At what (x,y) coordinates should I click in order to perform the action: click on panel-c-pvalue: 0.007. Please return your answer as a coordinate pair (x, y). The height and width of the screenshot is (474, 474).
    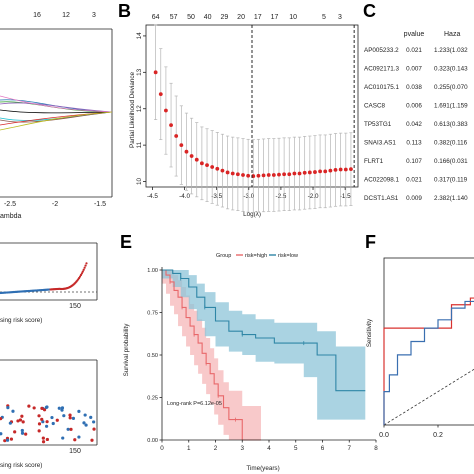
    Looking at the image, I should click on (414, 69).